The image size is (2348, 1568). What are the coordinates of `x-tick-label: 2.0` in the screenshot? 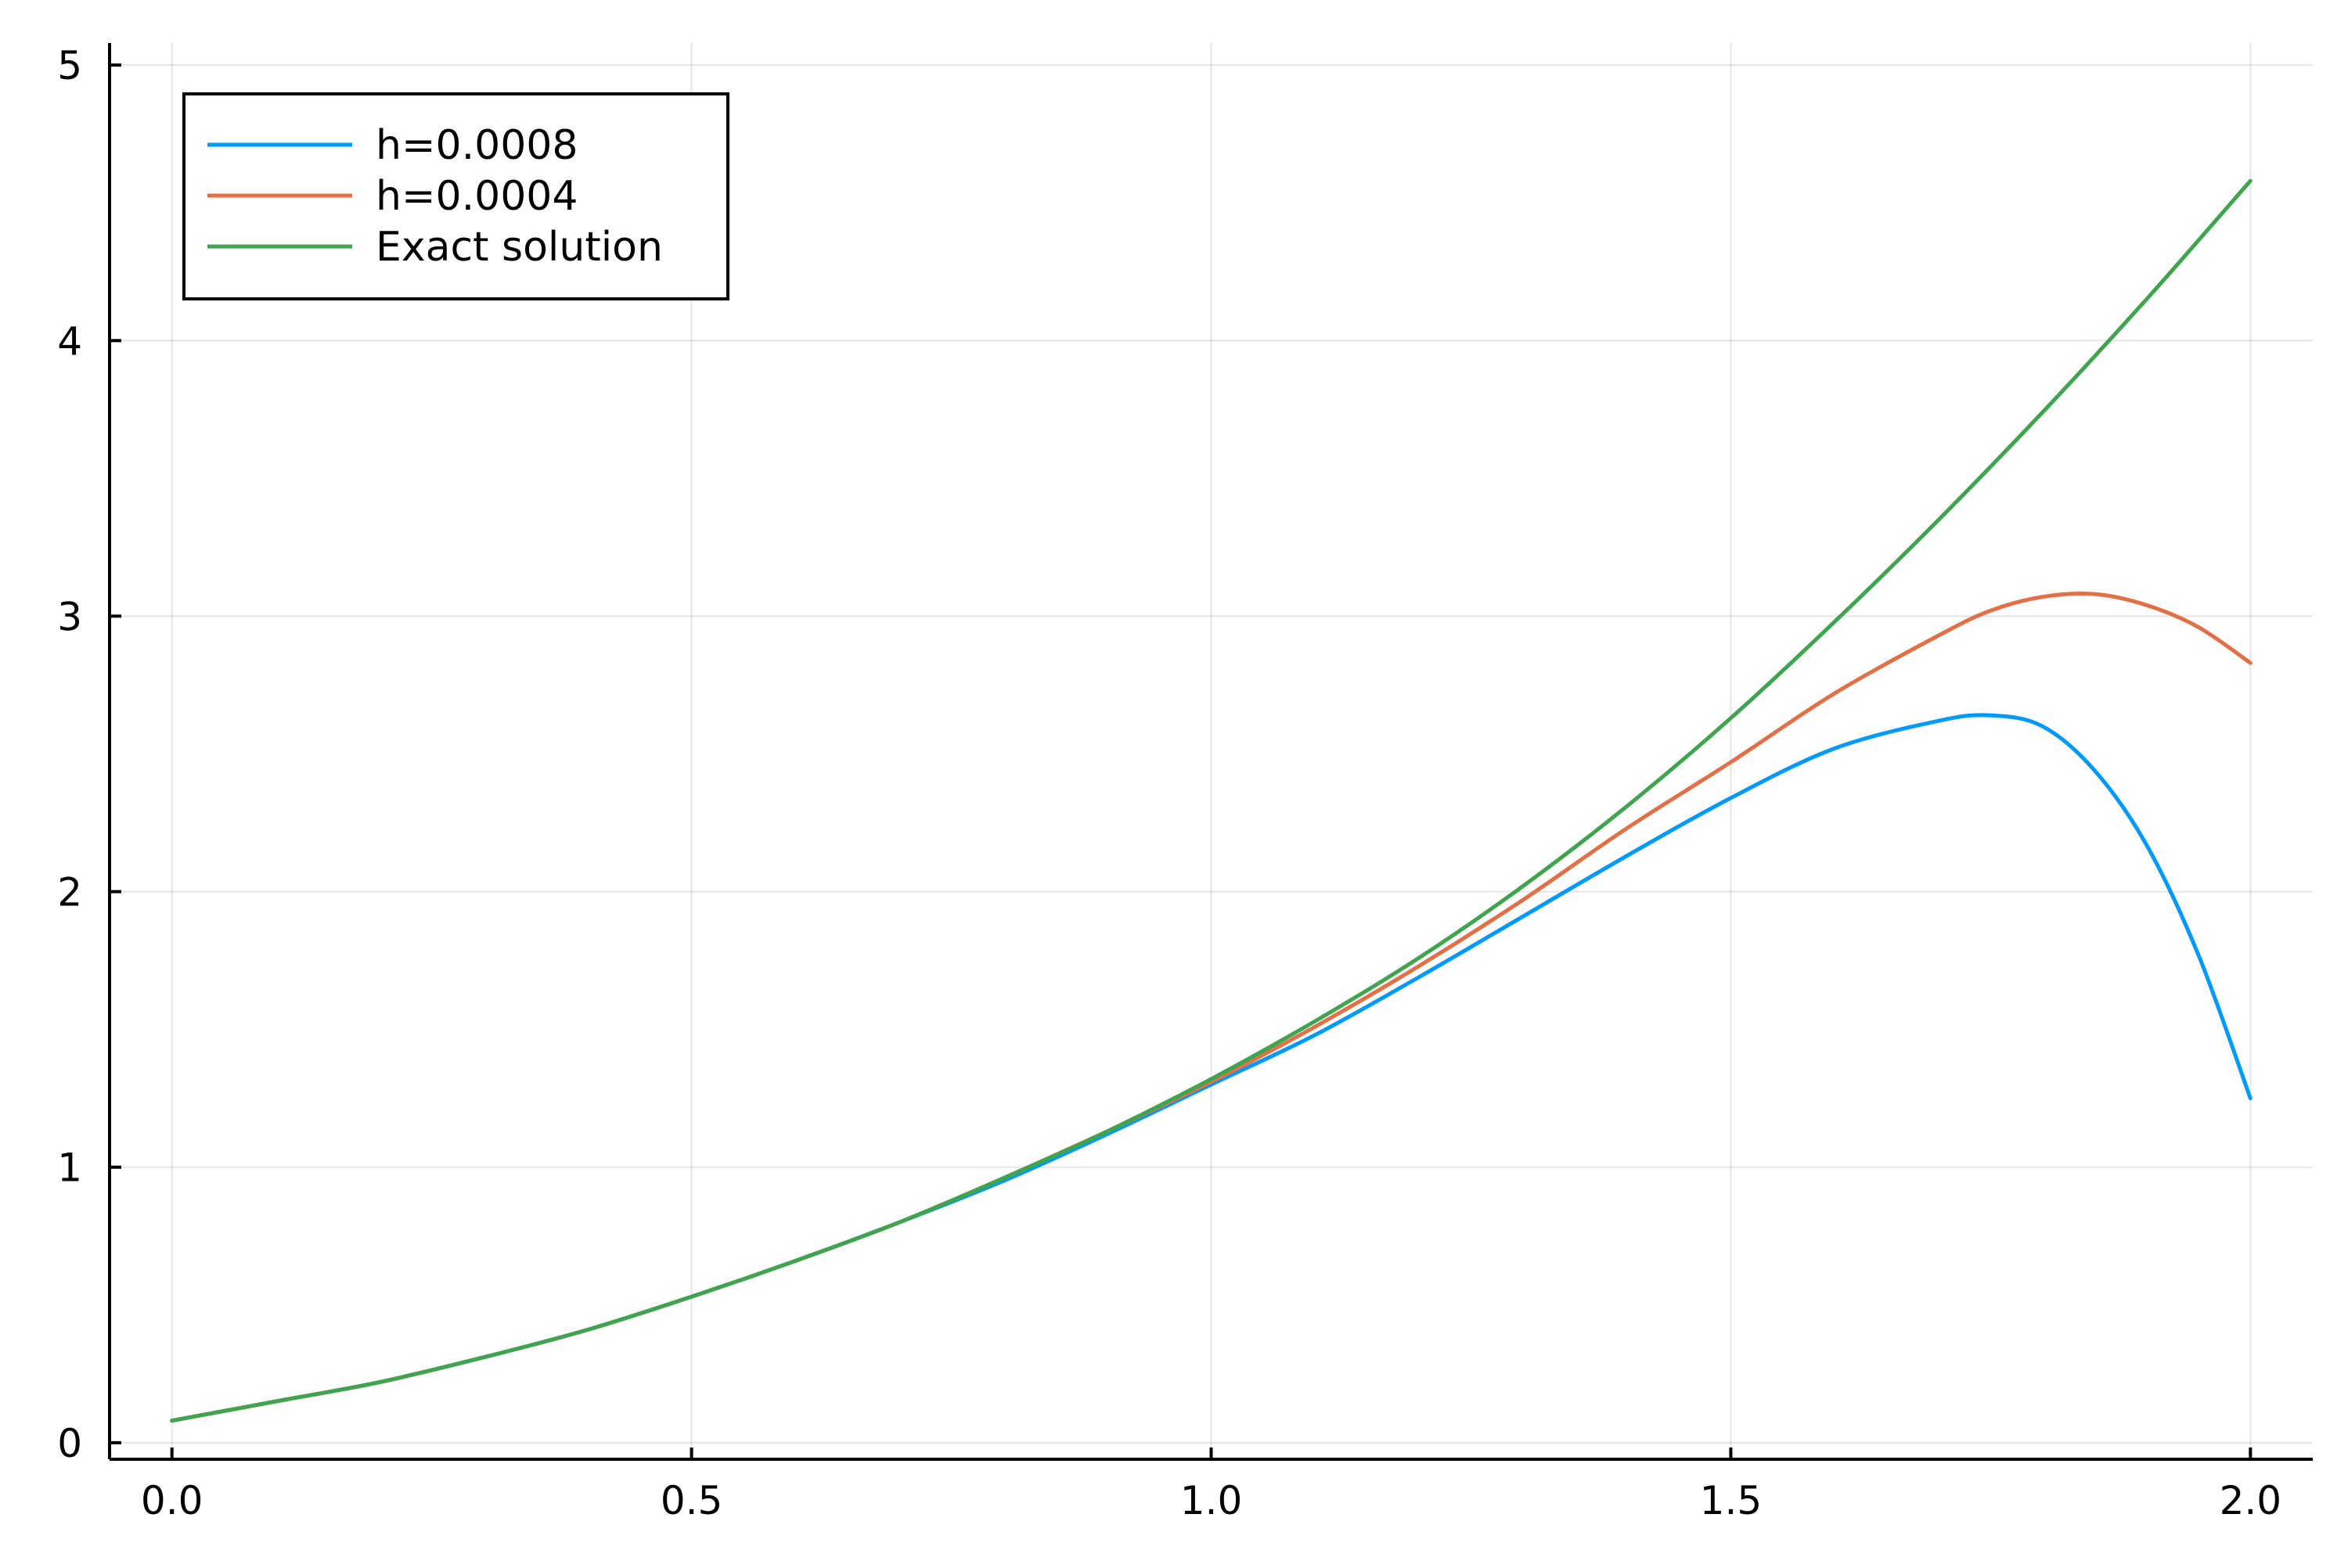 It's located at (2251, 1500).